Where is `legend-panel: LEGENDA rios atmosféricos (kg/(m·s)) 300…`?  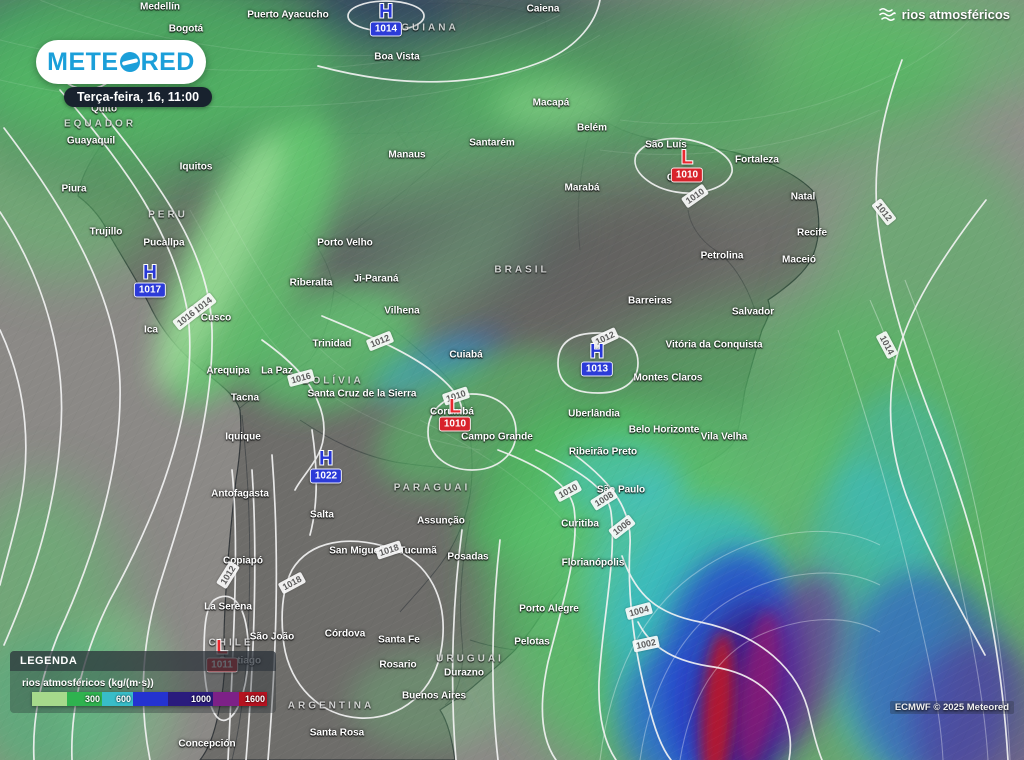 legend-panel: LEGENDA rios atmosféricos (kg/(m·s)) 300… is located at coordinates (143, 682).